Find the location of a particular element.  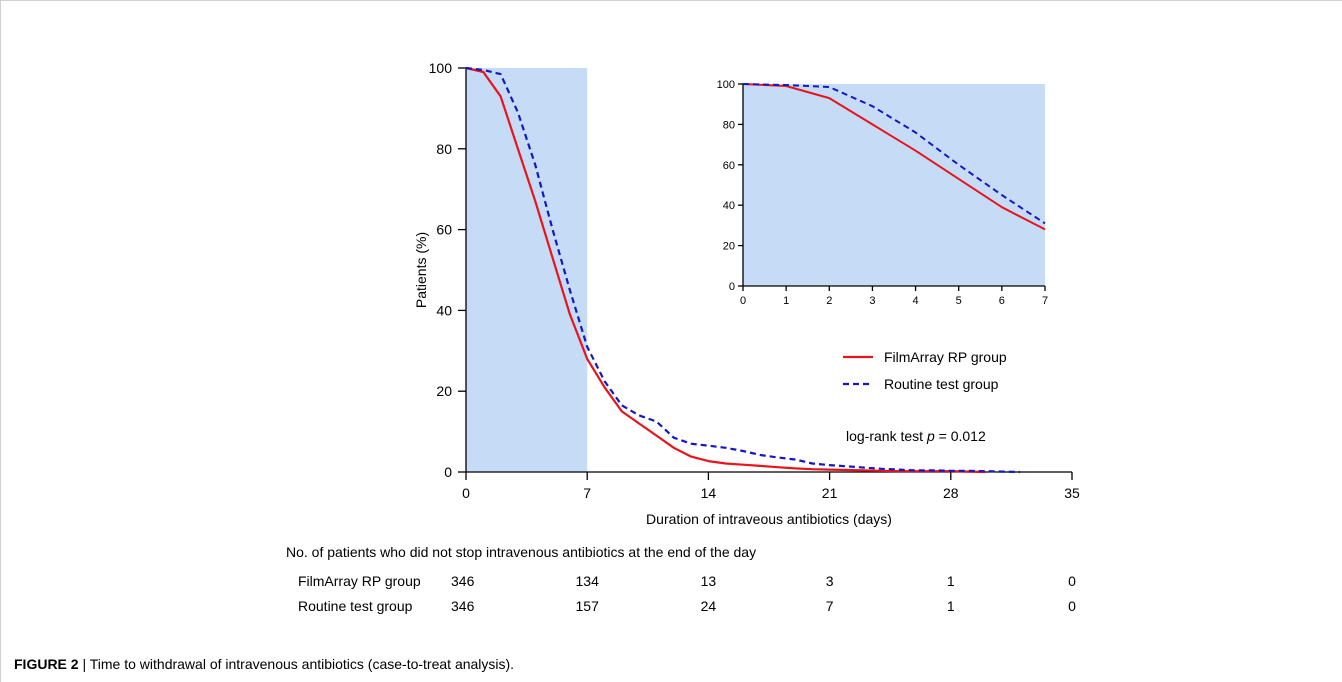

annotation: log-rank test p = 0.012 is located at coordinates (916, 436).